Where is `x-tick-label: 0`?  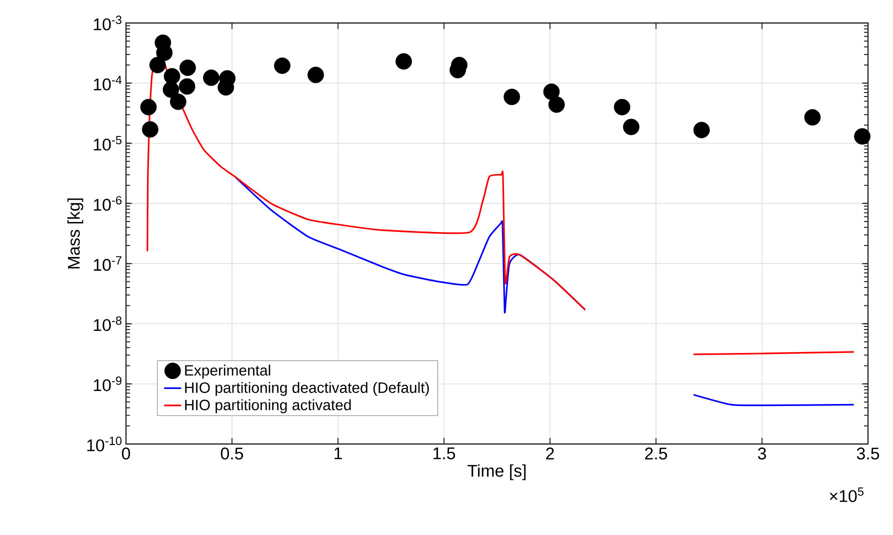 x-tick-label: 0 is located at coordinates (126, 454).